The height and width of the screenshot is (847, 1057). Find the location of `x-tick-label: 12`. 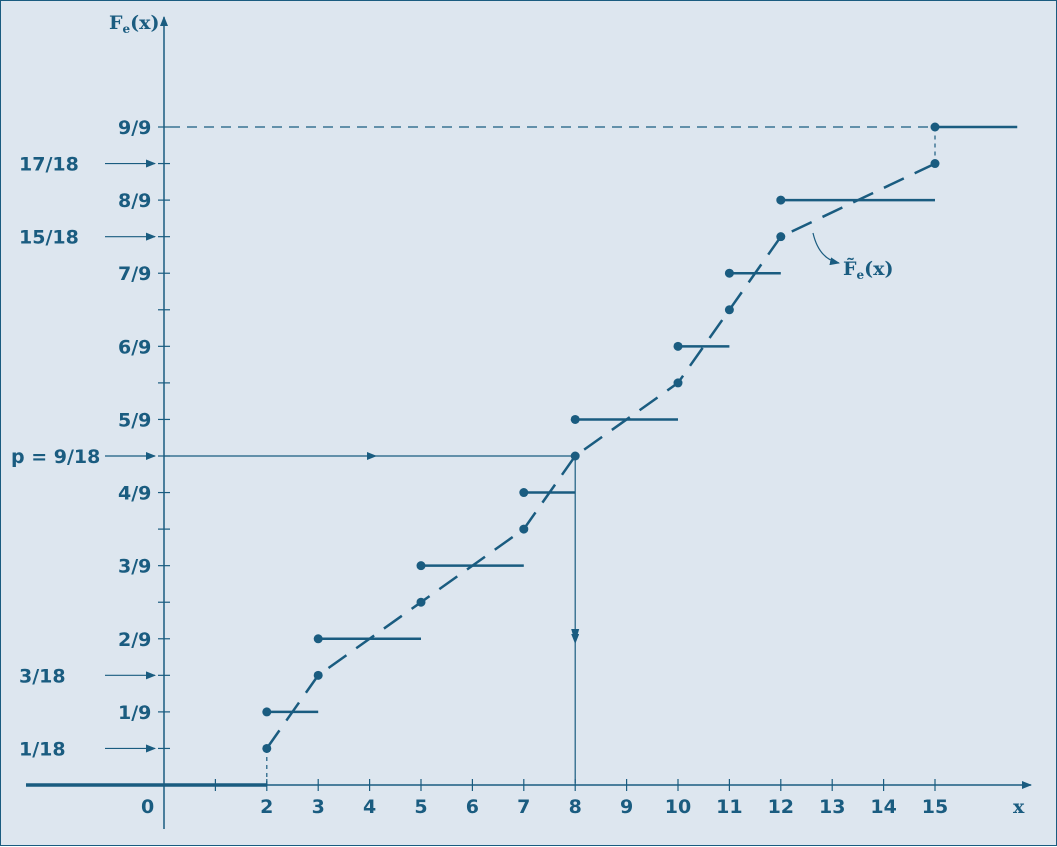

x-tick-label: 12 is located at coordinates (781, 807).